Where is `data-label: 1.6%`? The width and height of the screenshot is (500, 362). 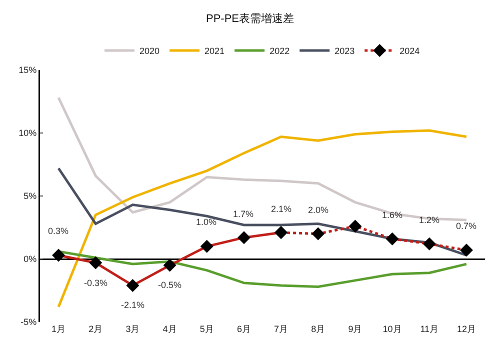 data-label: 1.6% is located at coordinates (392, 215).